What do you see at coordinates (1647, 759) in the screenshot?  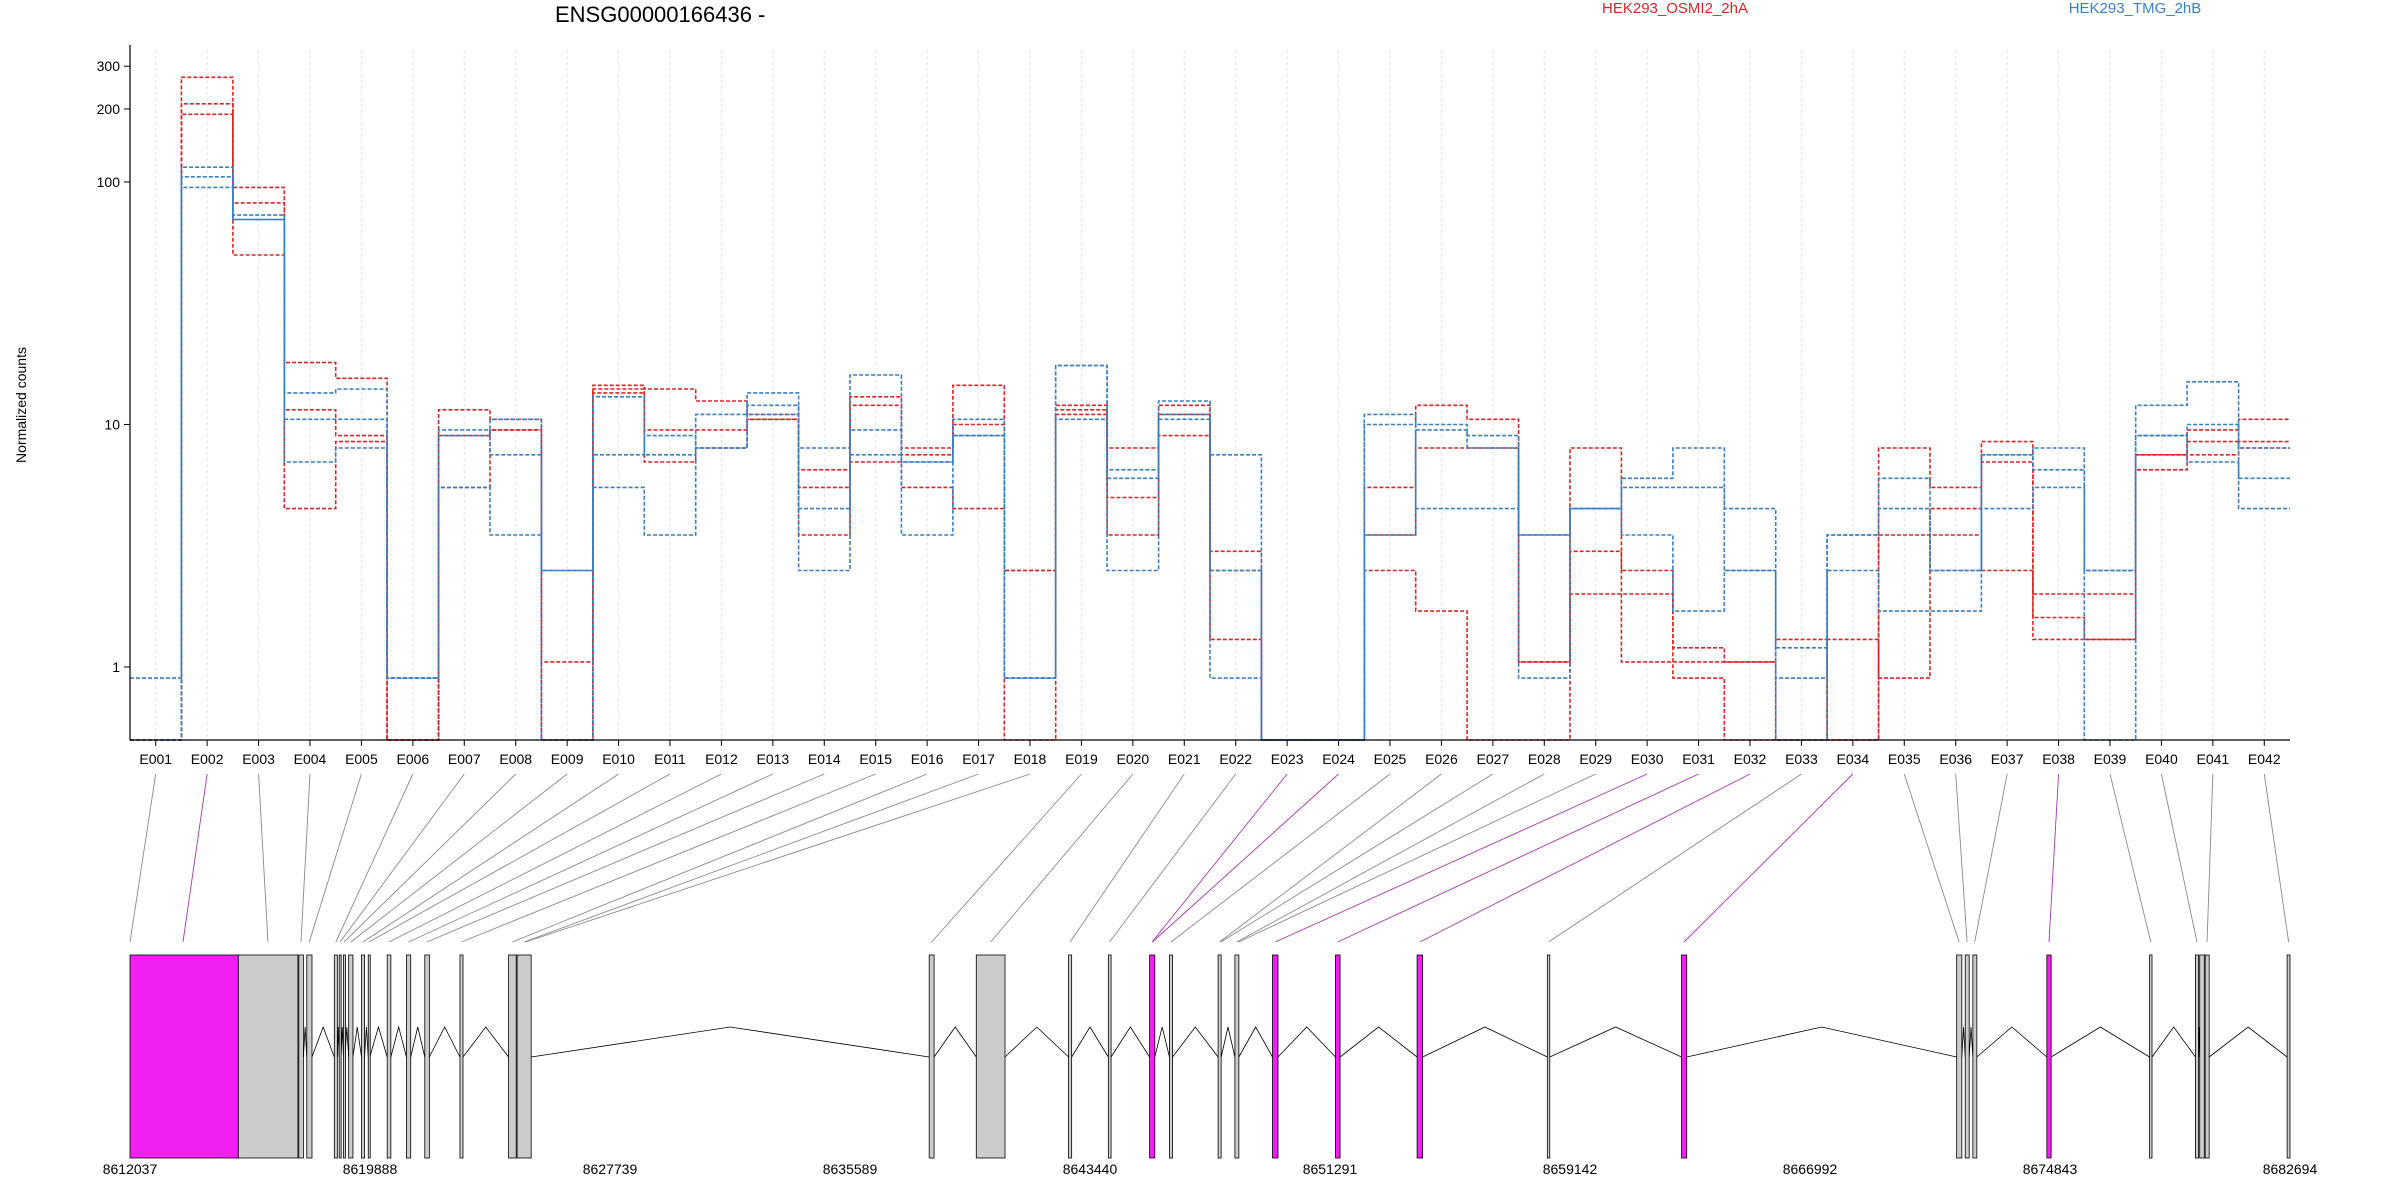 I see `x-tick-label: E030` at bounding box center [1647, 759].